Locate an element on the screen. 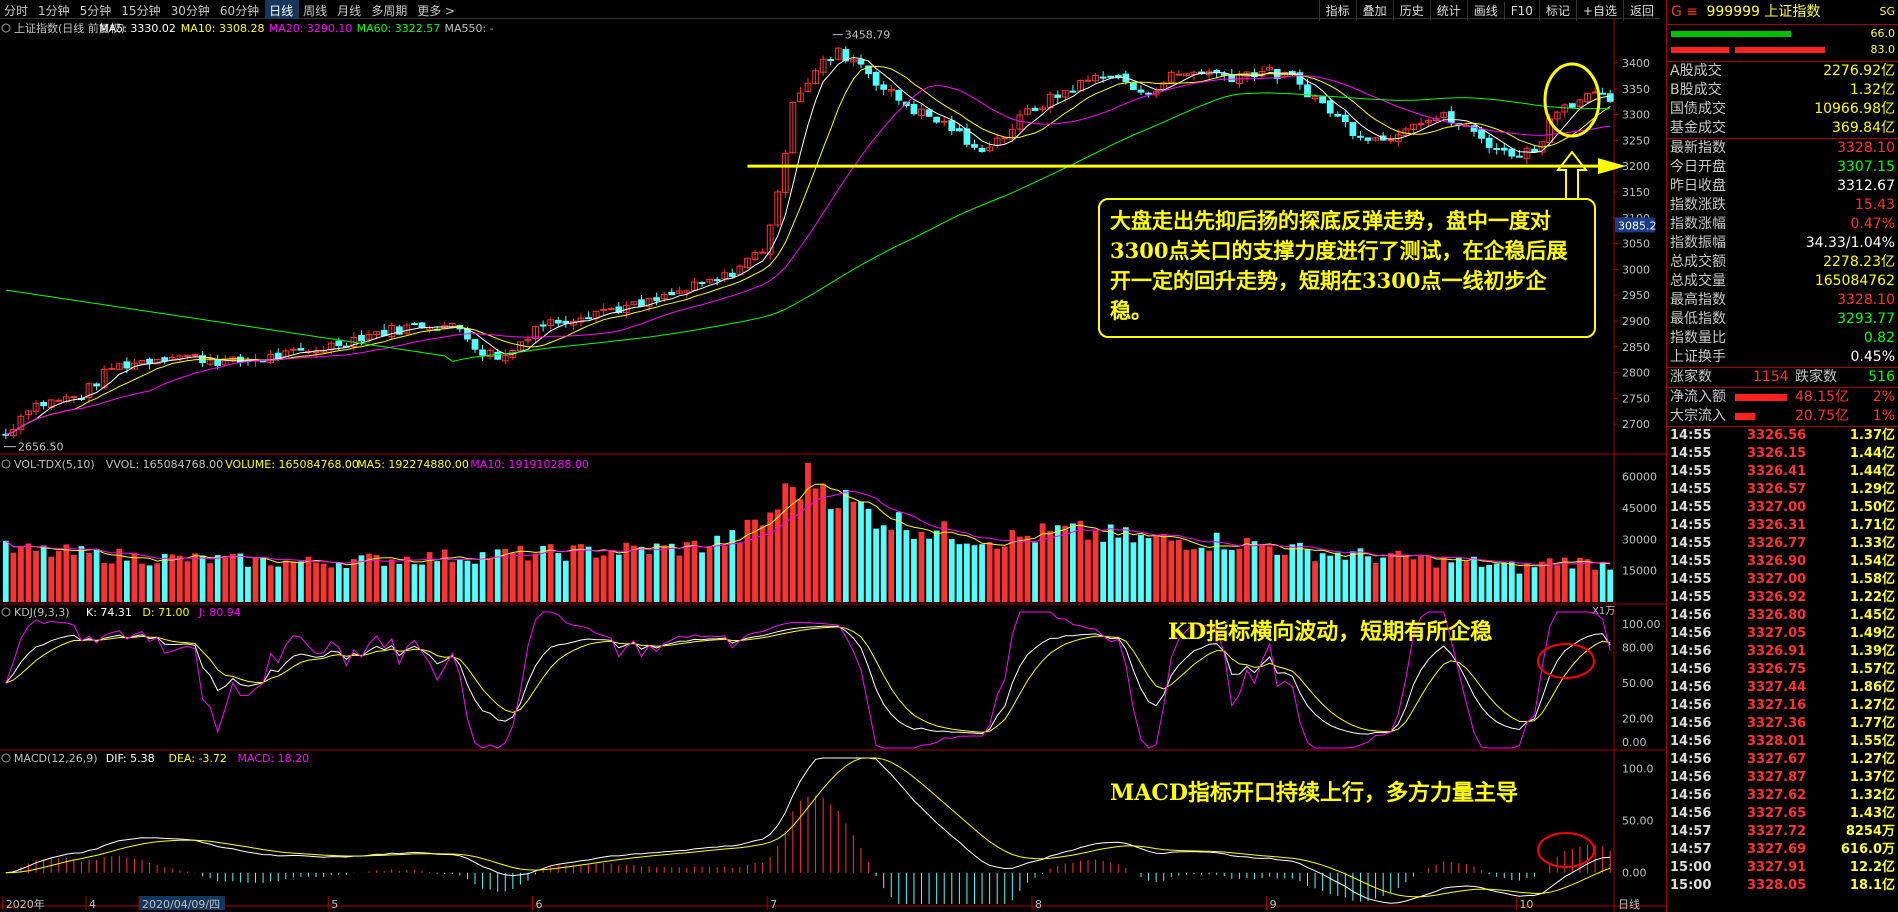 This screenshot has width=1898, height=912. index-stat-row: 总成交额 2278.23亿 is located at coordinates (1782, 262).